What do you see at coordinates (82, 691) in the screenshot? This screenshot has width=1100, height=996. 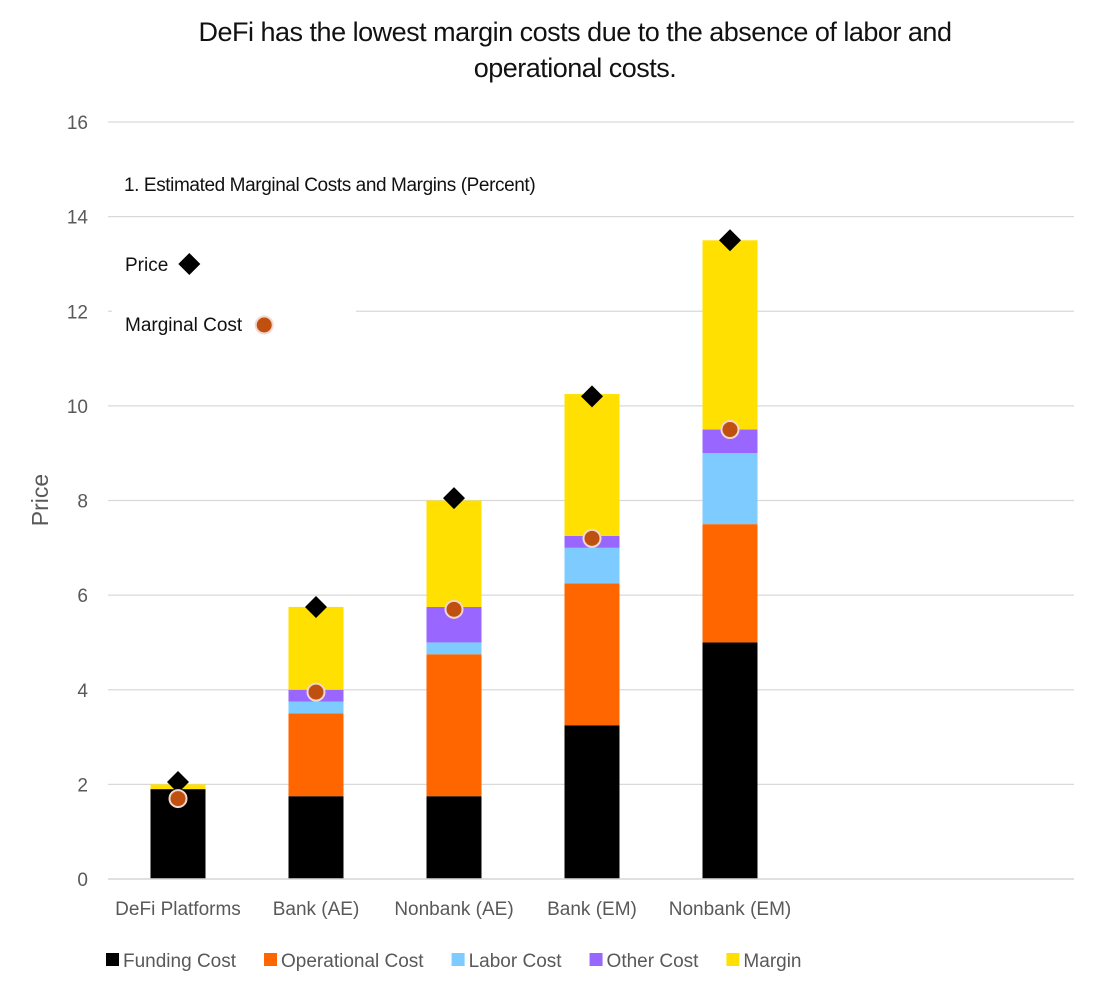 I see `y-tick-label-4: 4` at bounding box center [82, 691].